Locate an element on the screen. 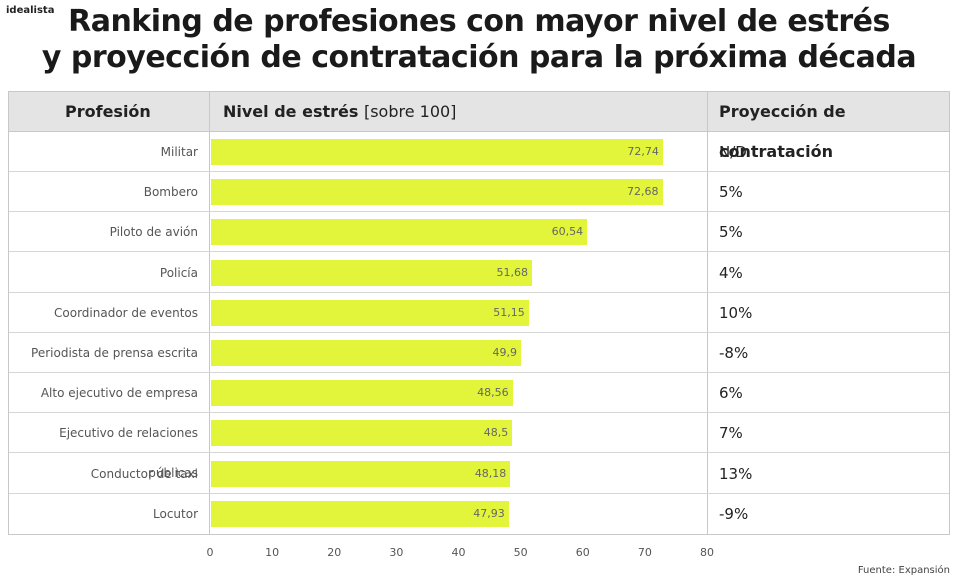  category-label: Policía is located at coordinates (178, 272).